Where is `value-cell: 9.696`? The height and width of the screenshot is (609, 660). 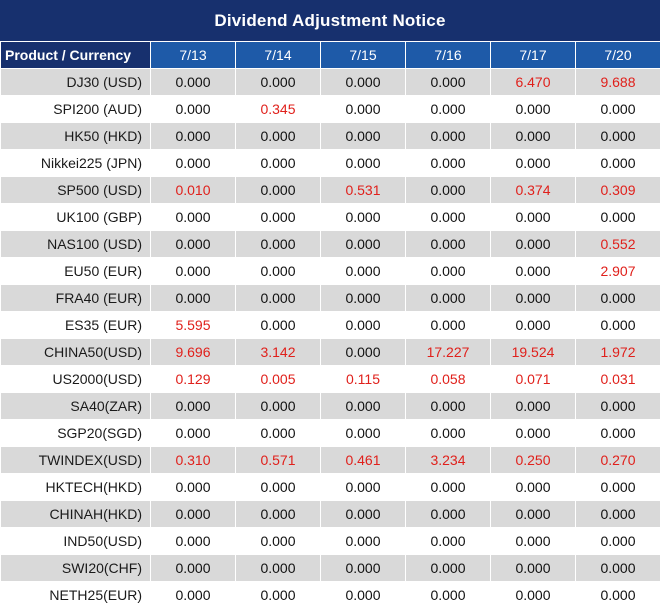 value-cell: 9.696 is located at coordinates (193, 352).